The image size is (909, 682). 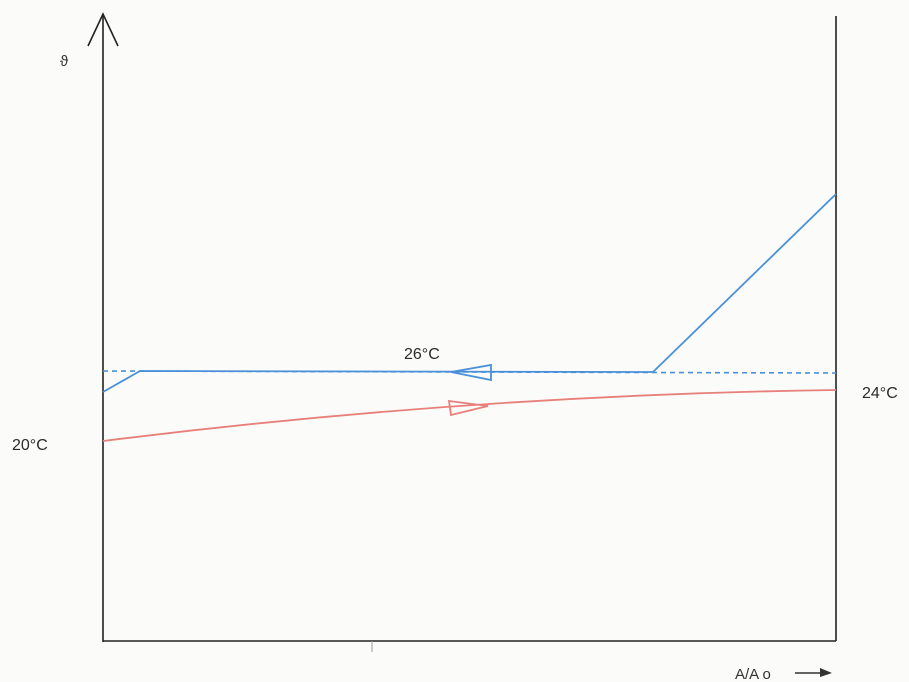 I want to click on cold-outlet-temperature-label: 24°C, so click(x=880, y=393).